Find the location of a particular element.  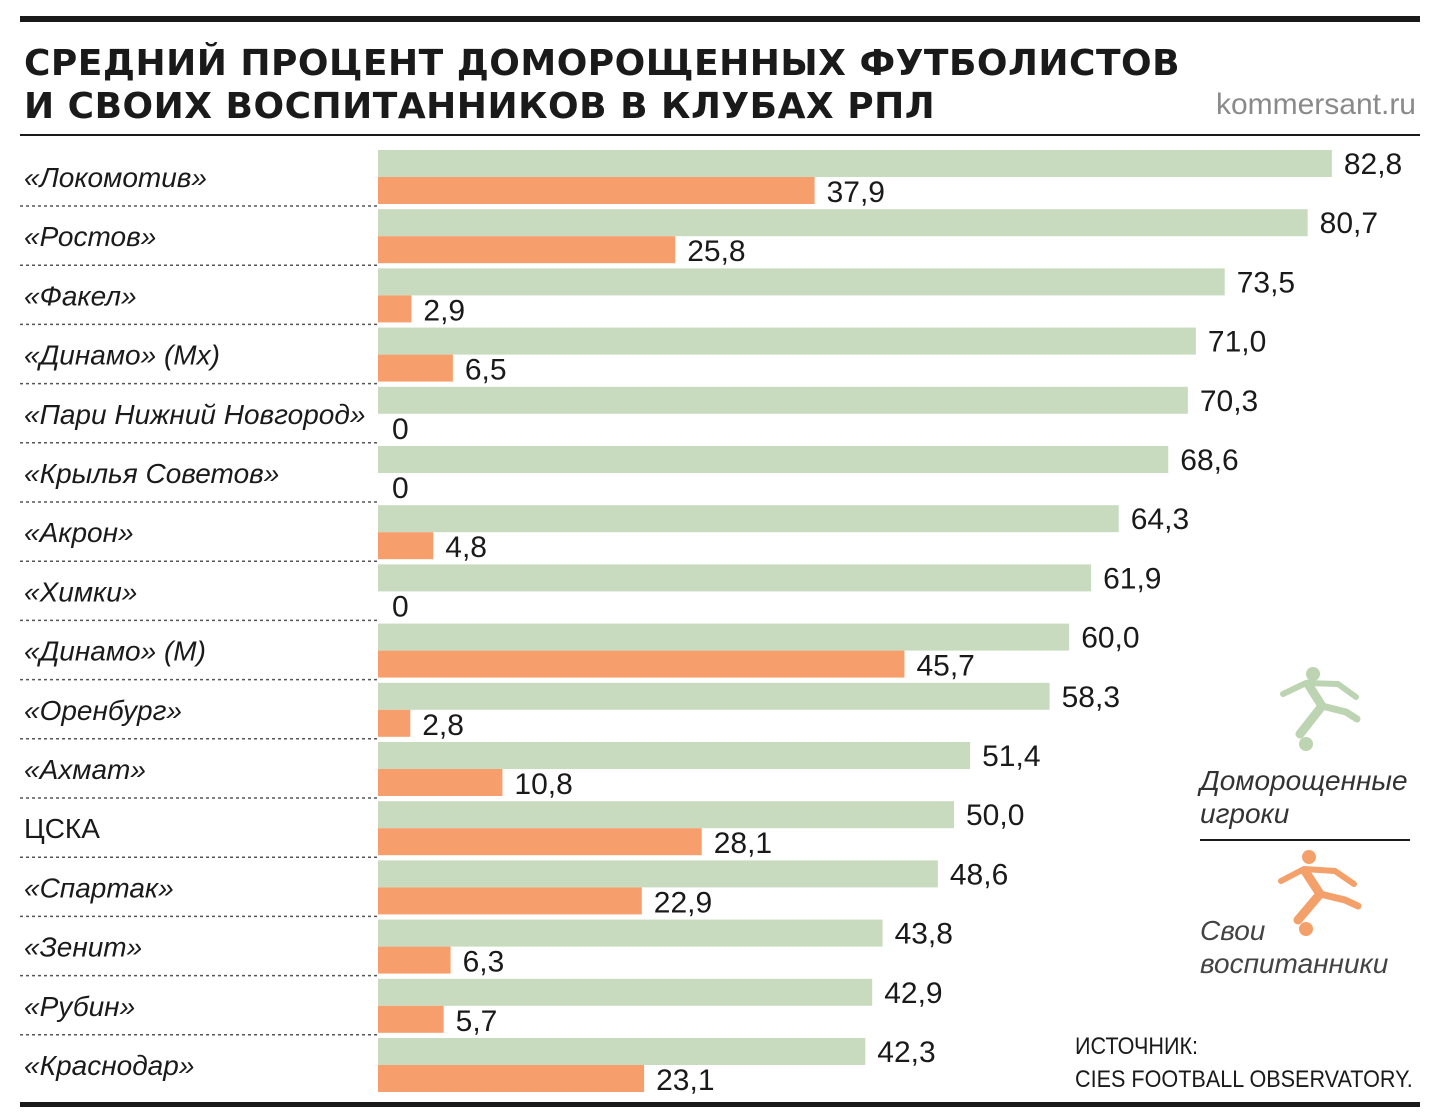

header-rule is located at coordinates (720, 135).